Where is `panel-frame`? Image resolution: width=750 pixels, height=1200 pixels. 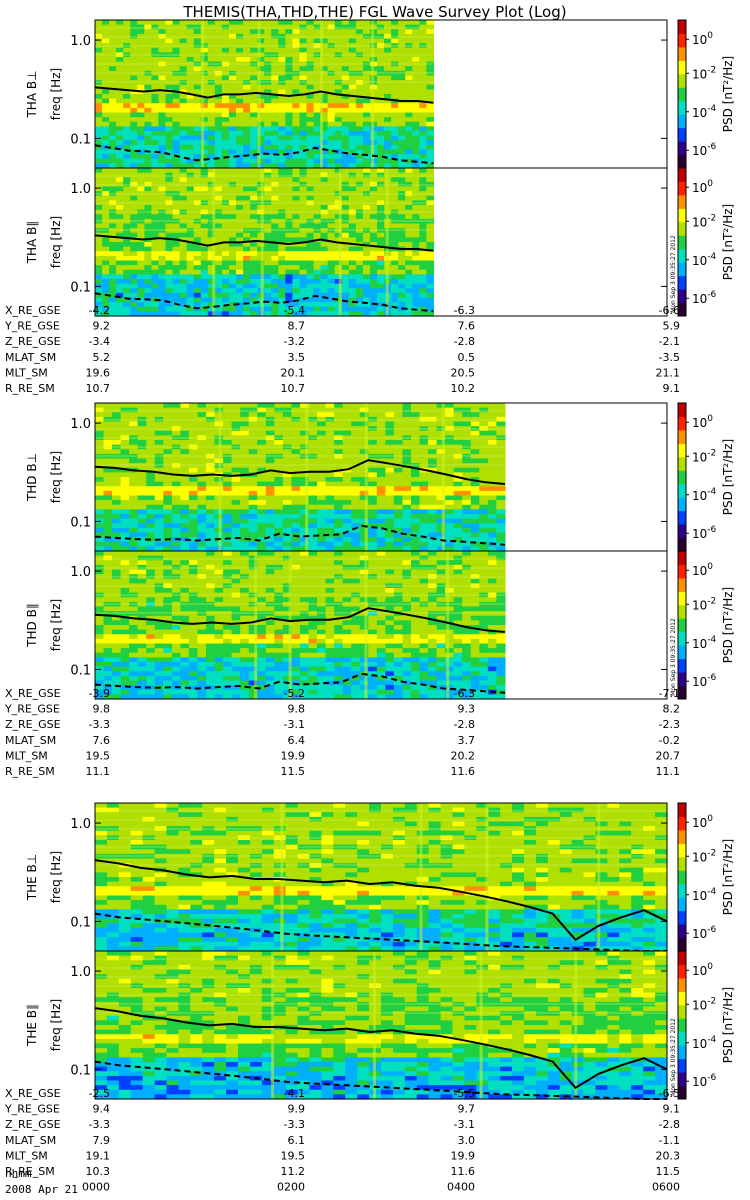
panel-frame is located at coordinates (381, 242).